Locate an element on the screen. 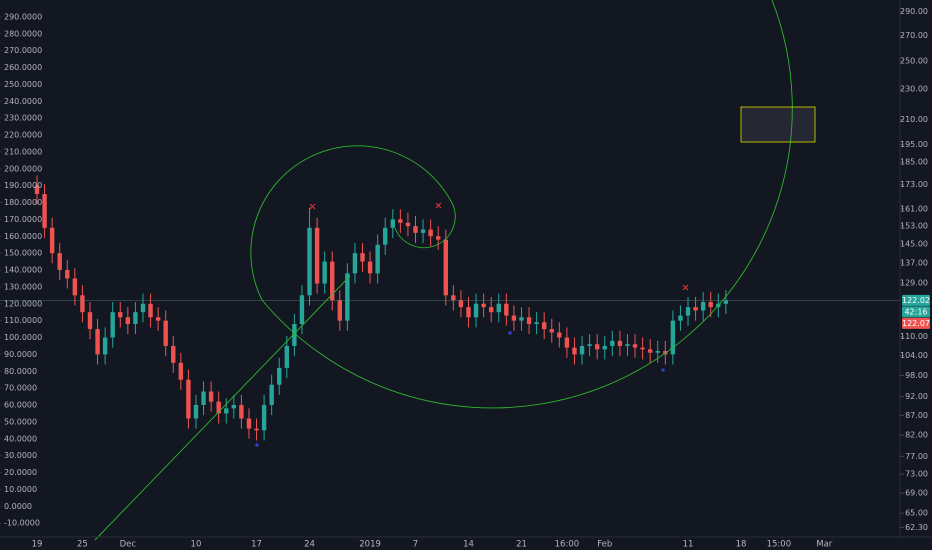 Image resolution: width=932 pixels, height=550 pixels. x-tick-label: Feb is located at coordinates (604, 545).